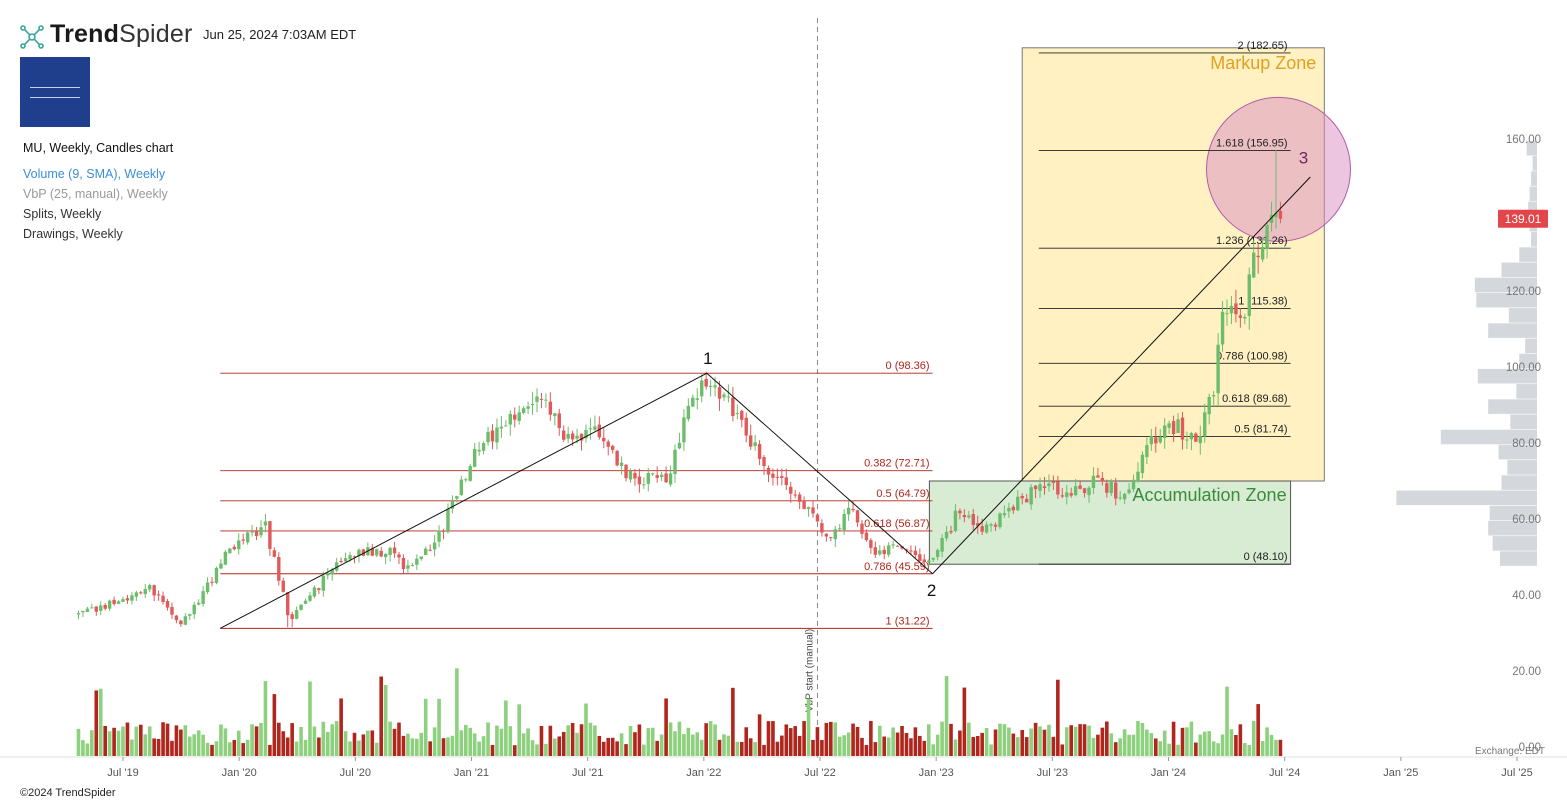 The image size is (1567, 803). Describe the element at coordinates (1252, 144) in the screenshot. I see `fib-extension-label: 1.618 (156.95)` at that location.